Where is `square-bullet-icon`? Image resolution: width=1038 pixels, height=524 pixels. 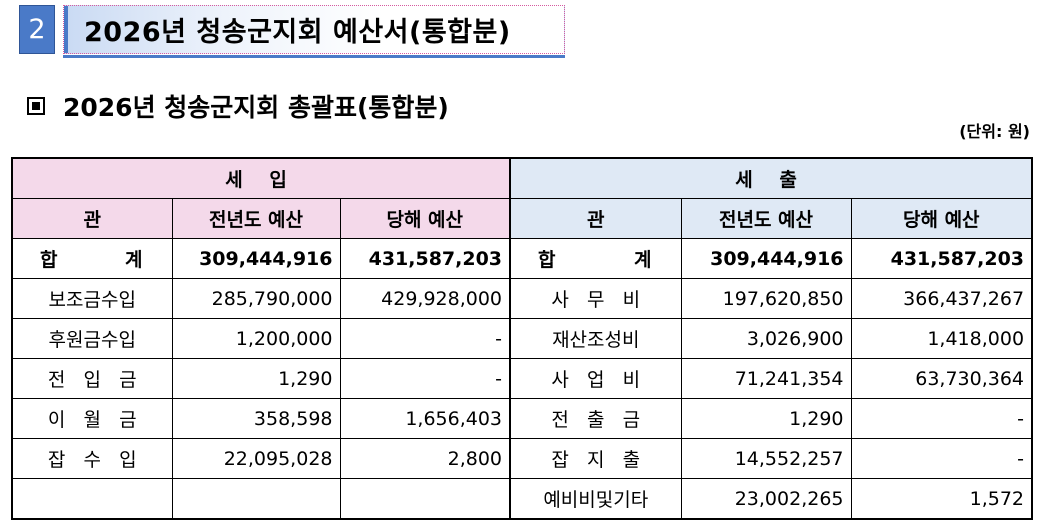 square-bullet-icon is located at coordinates (36, 106).